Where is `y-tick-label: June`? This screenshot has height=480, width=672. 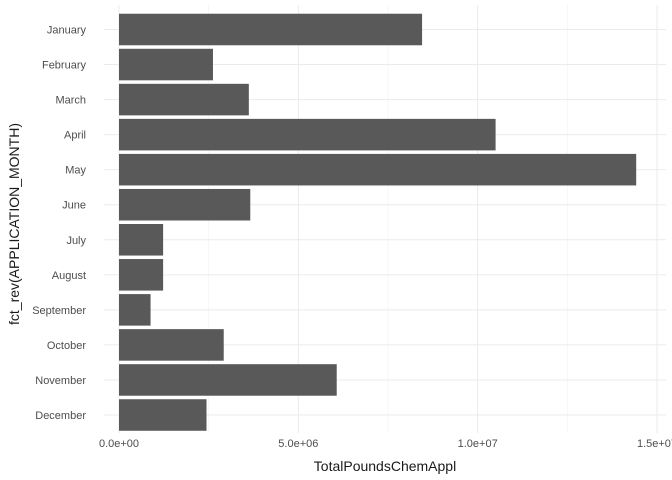 y-tick-label: June is located at coordinates (74, 206).